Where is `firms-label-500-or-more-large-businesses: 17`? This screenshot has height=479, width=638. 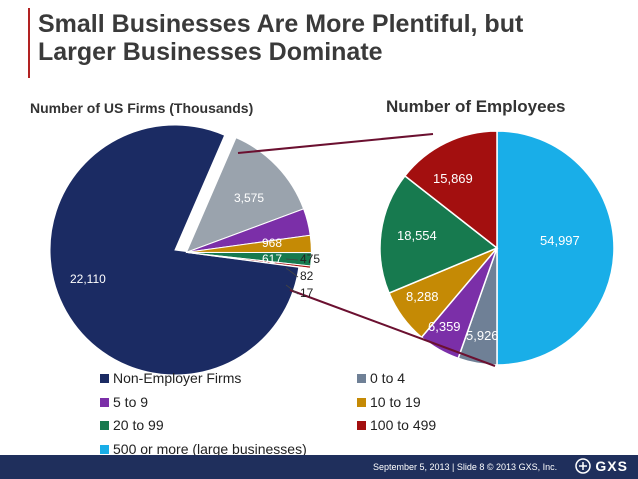
firms-label-500-or-more-large-businesses: 17 is located at coordinates (307, 293).